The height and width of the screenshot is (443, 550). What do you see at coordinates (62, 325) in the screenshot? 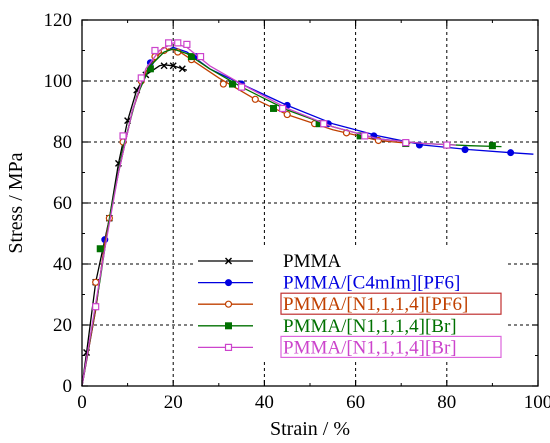
I see `y-tick-label: 20` at bounding box center [62, 325].